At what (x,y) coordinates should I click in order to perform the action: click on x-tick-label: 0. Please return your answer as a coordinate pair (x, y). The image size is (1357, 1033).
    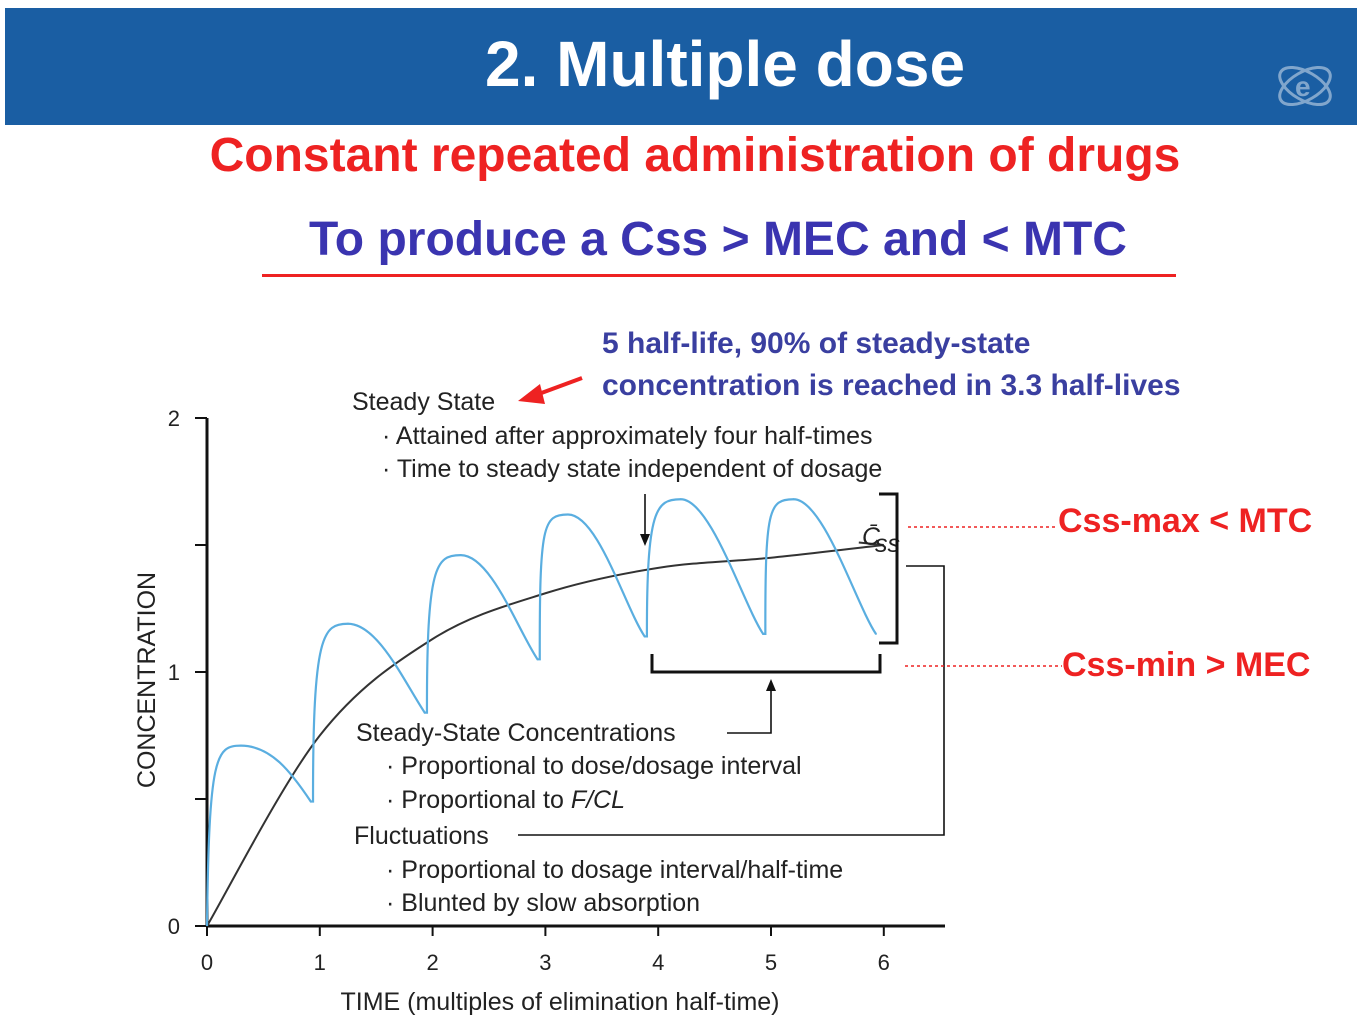
    Looking at the image, I should click on (207, 962).